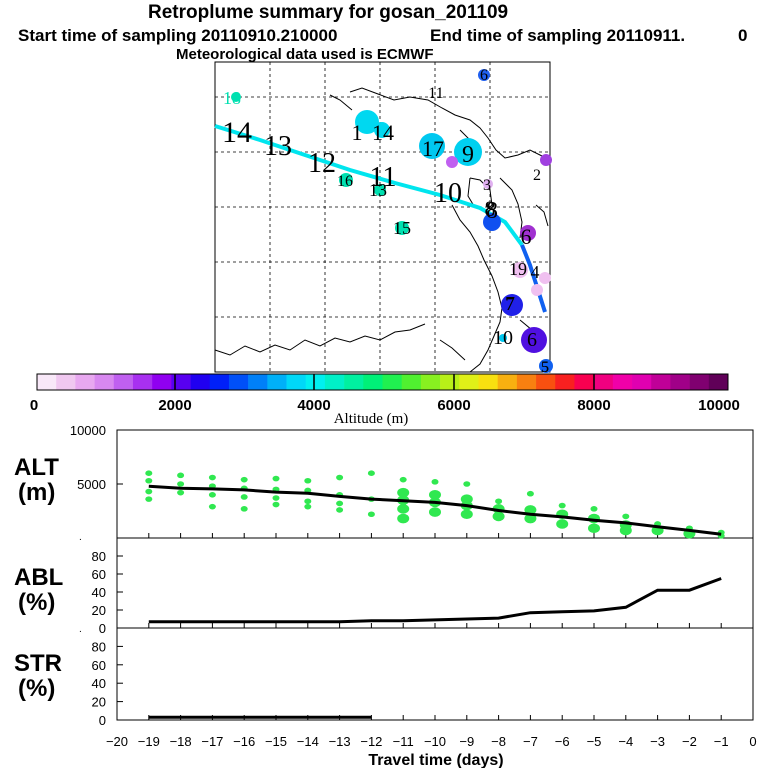  I want to click on colorbar-tick-labels: 0 2000 4000 6000 8000 10000, so click(385, 394).